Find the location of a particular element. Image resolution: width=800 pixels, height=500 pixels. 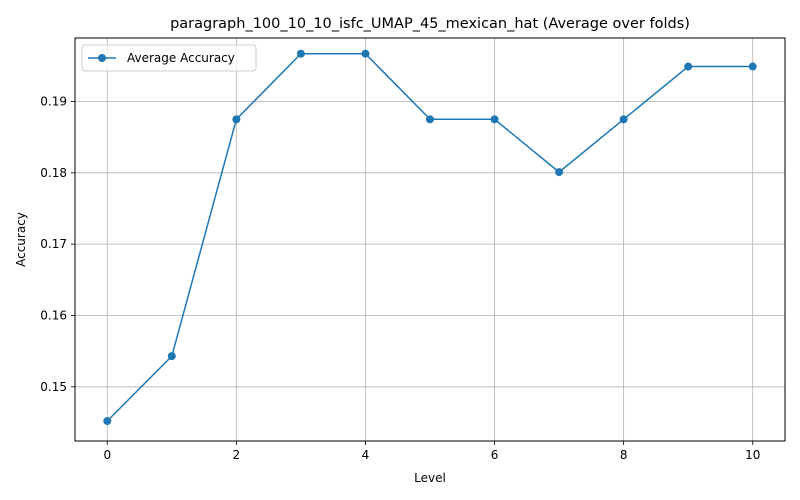

y-tick-label: 0.17 is located at coordinates (53, 244).